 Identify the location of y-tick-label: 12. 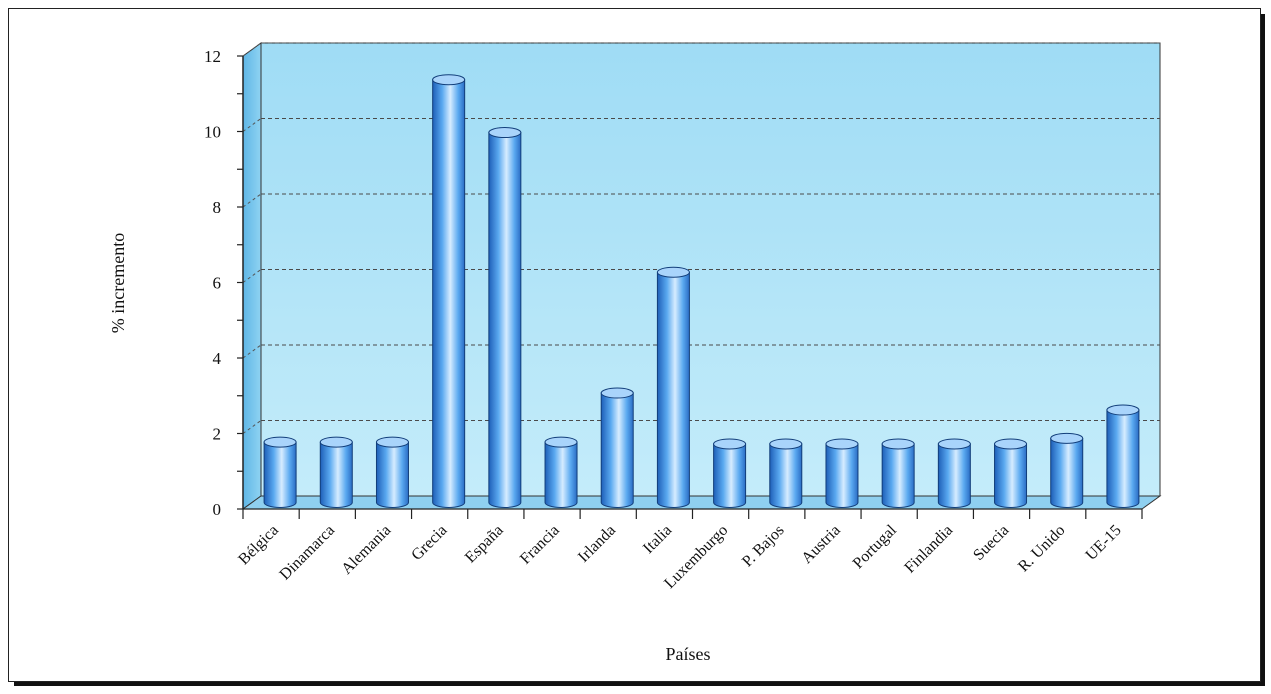
(212, 56).